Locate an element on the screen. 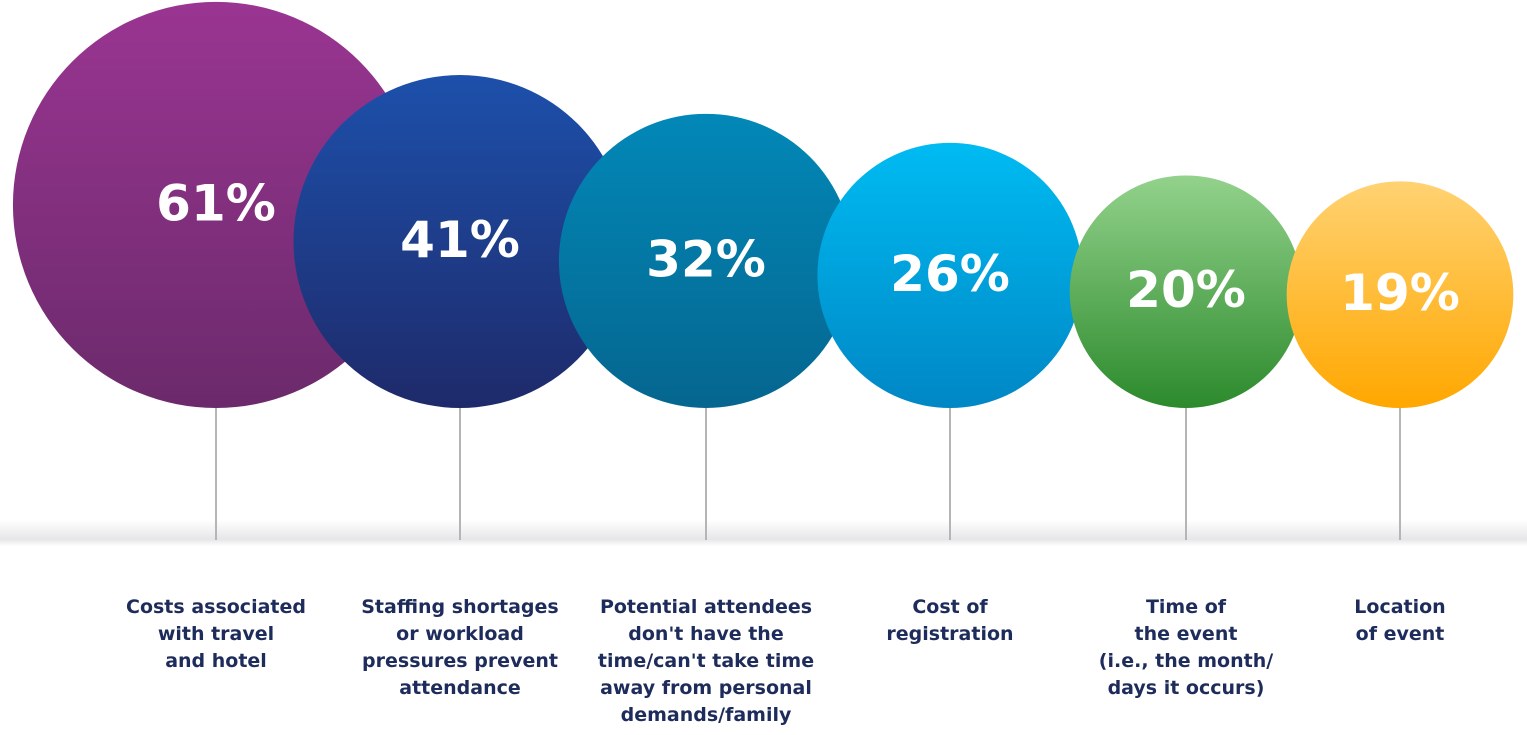 Image resolution: width=1527 pixels, height=735 pixels. value-label: 41% is located at coordinates (460, 240).